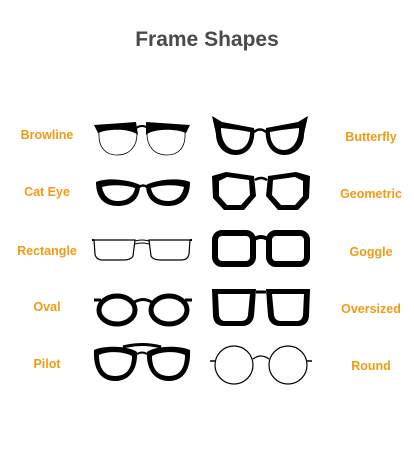 The height and width of the screenshot is (450, 414). What do you see at coordinates (47, 192) in the screenshot?
I see `label-cat-eye: Cat Eye` at bounding box center [47, 192].